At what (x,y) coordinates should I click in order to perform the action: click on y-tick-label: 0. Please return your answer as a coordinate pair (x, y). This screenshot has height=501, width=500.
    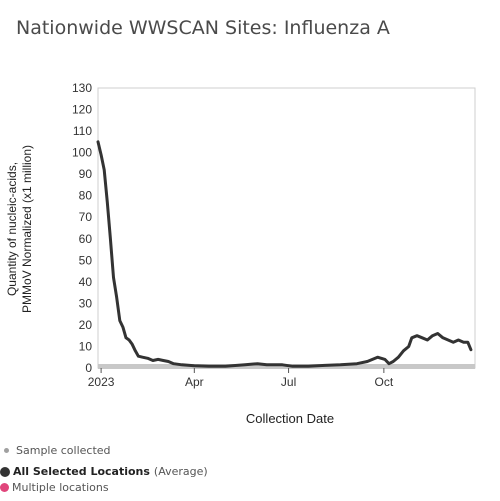
    Looking at the image, I should click on (88, 368).